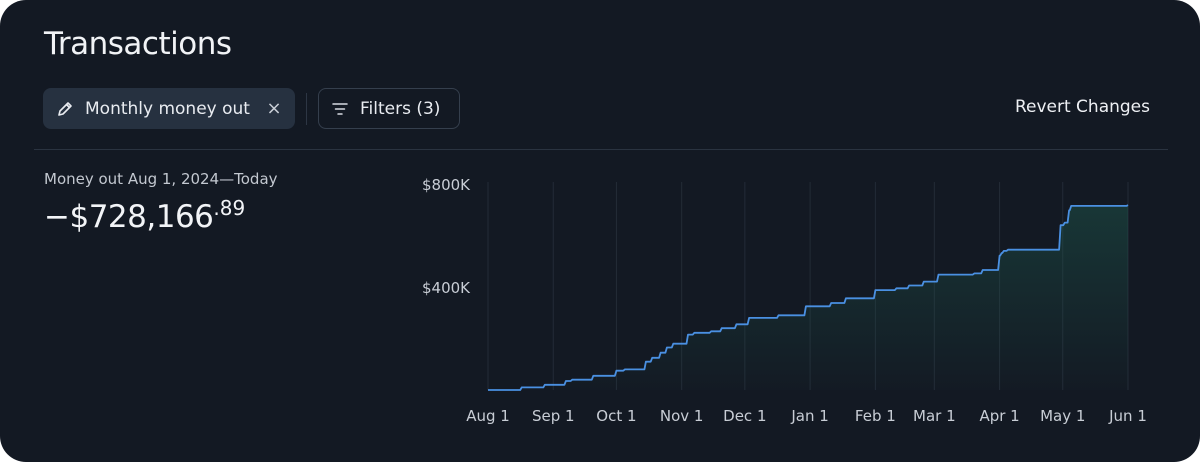  Describe the element at coordinates (934, 416) in the screenshot. I see `x-tick-label: Mar 1` at that location.